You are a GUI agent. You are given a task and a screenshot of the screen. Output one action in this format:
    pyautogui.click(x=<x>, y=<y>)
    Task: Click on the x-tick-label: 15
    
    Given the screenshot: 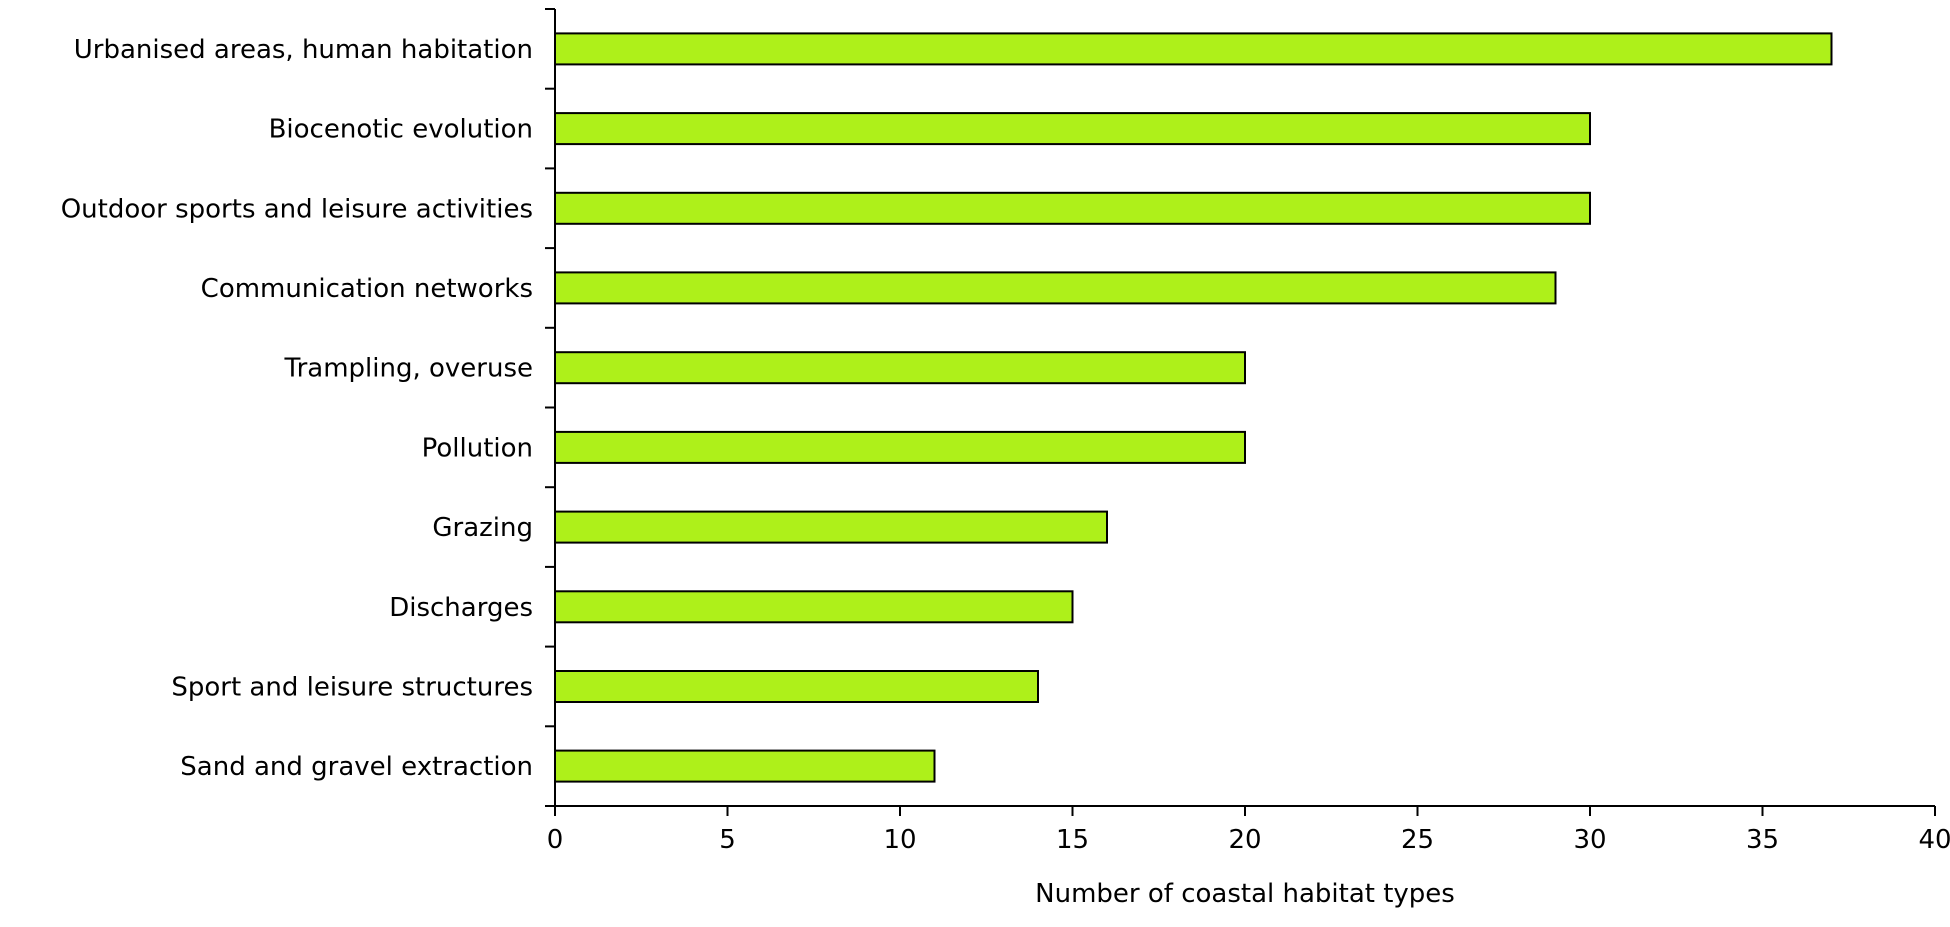 What is the action you would take?
    pyautogui.click(x=1072, y=840)
    